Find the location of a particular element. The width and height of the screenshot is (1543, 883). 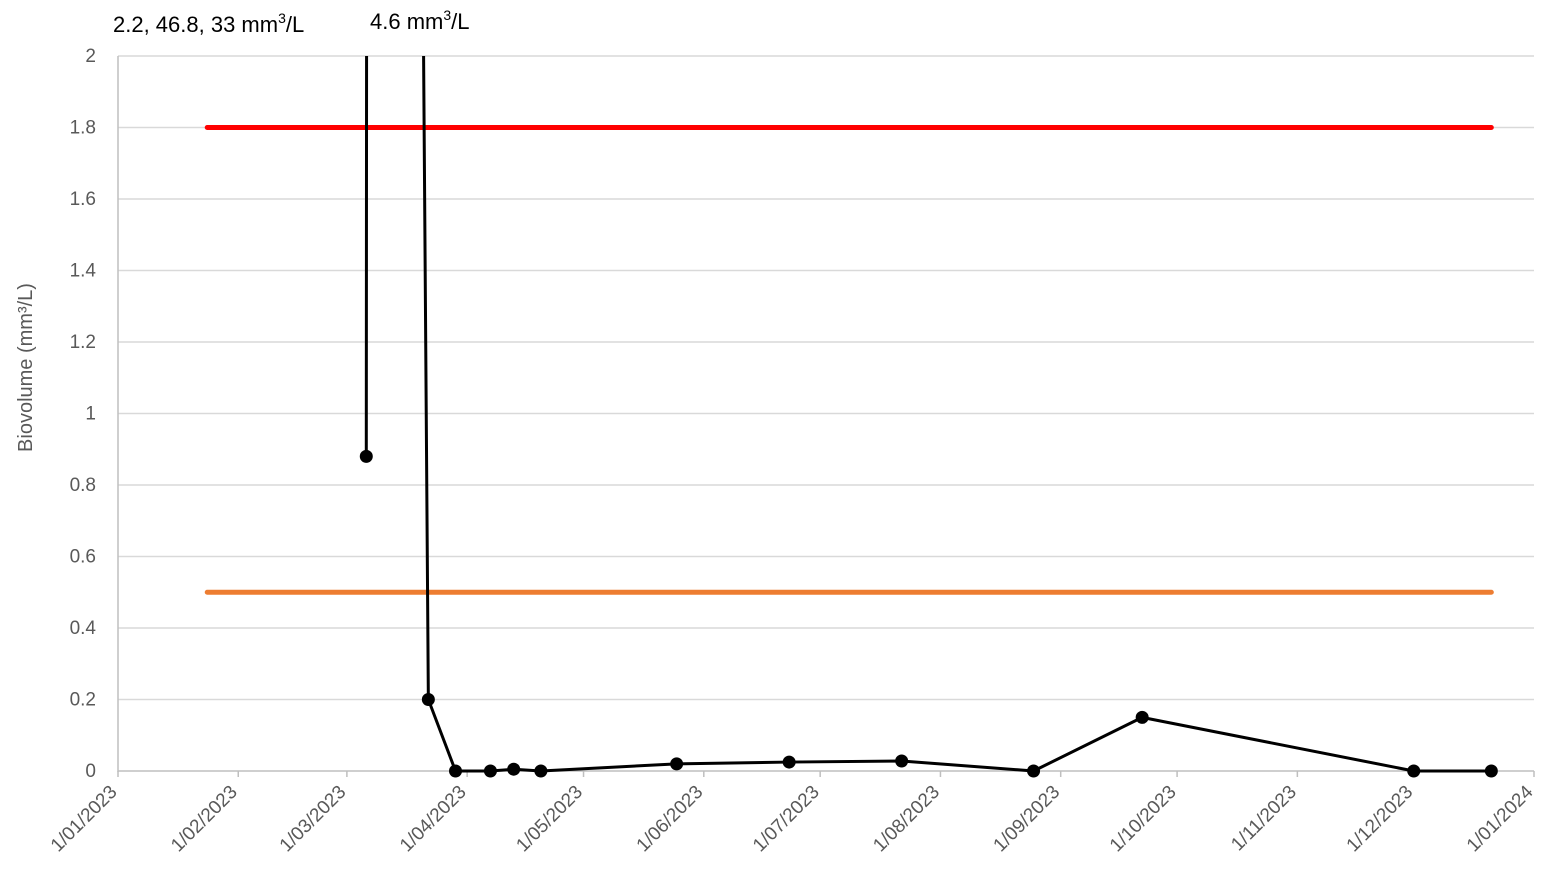

x-tick-label: 1/10/2023 is located at coordinates (1143, 819).